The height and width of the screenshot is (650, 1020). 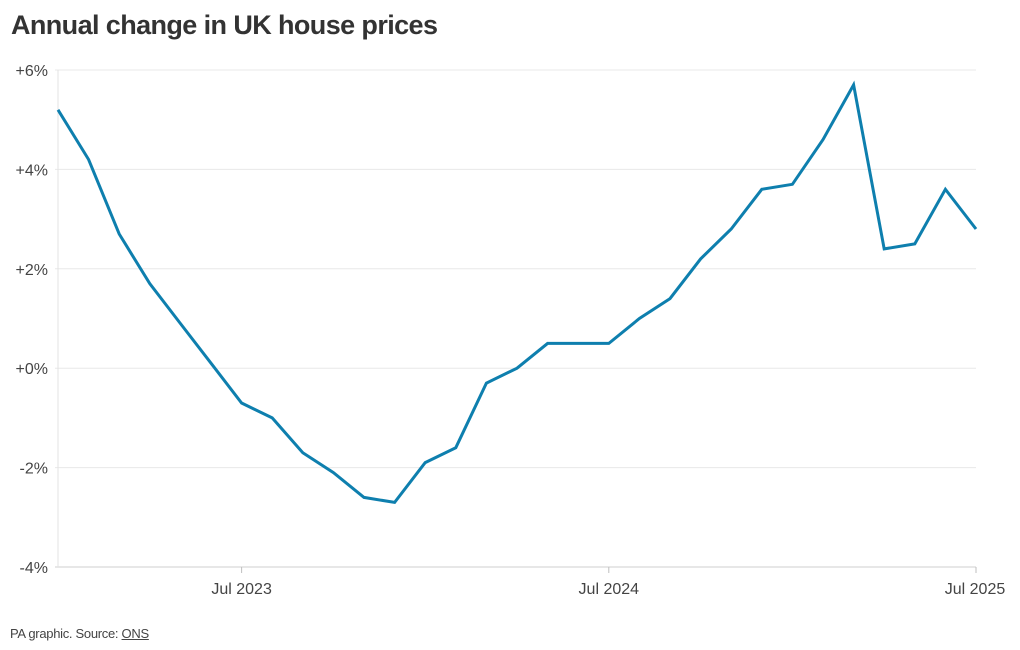 I want to click on source-note: PA graphic. Source: ONS, so click(x=79, y=633).